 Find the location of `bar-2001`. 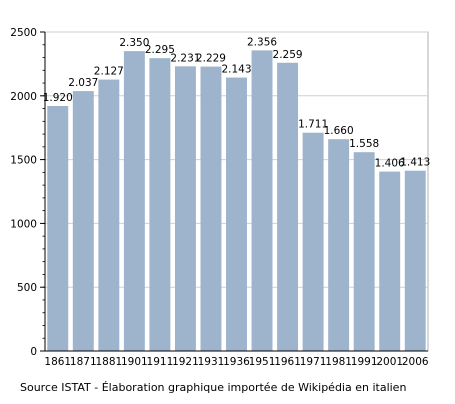

bar-2001 is located at coordinates (390, 261).